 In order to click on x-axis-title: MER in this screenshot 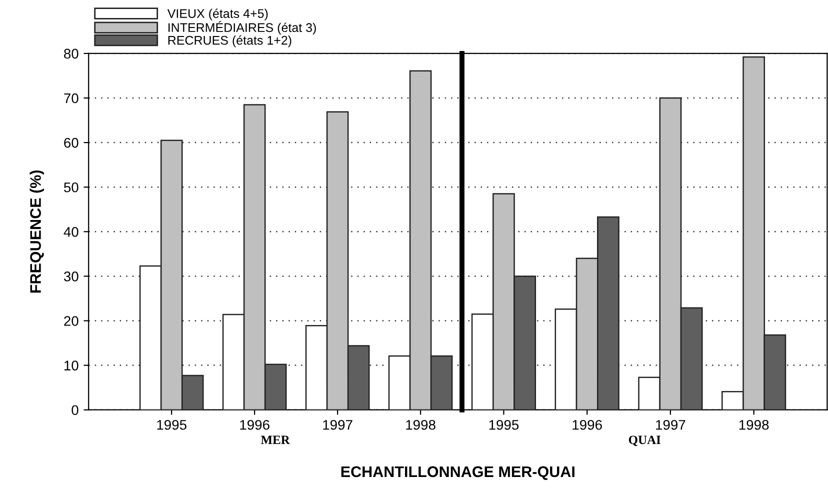, I will do `click(275, 440)`.